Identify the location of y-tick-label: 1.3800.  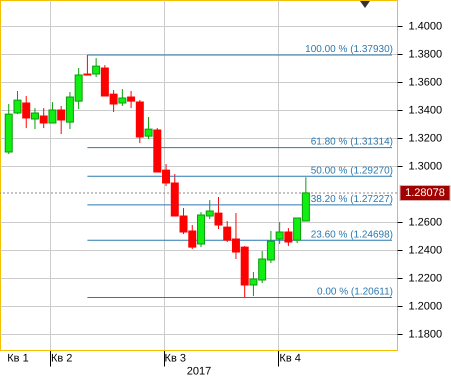
(425, 54).